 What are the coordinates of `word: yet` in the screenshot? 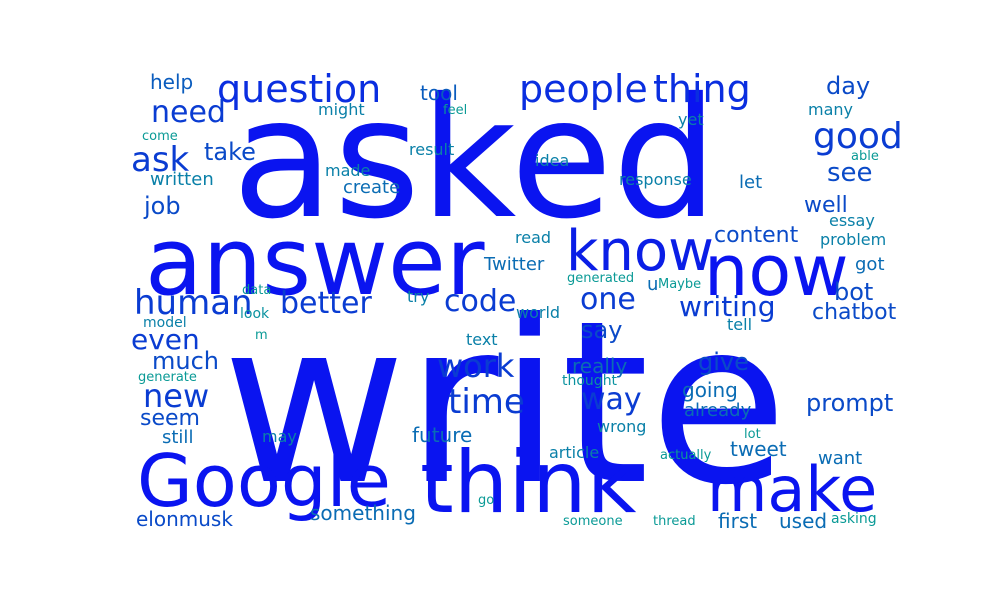 It's located at (691, 119).